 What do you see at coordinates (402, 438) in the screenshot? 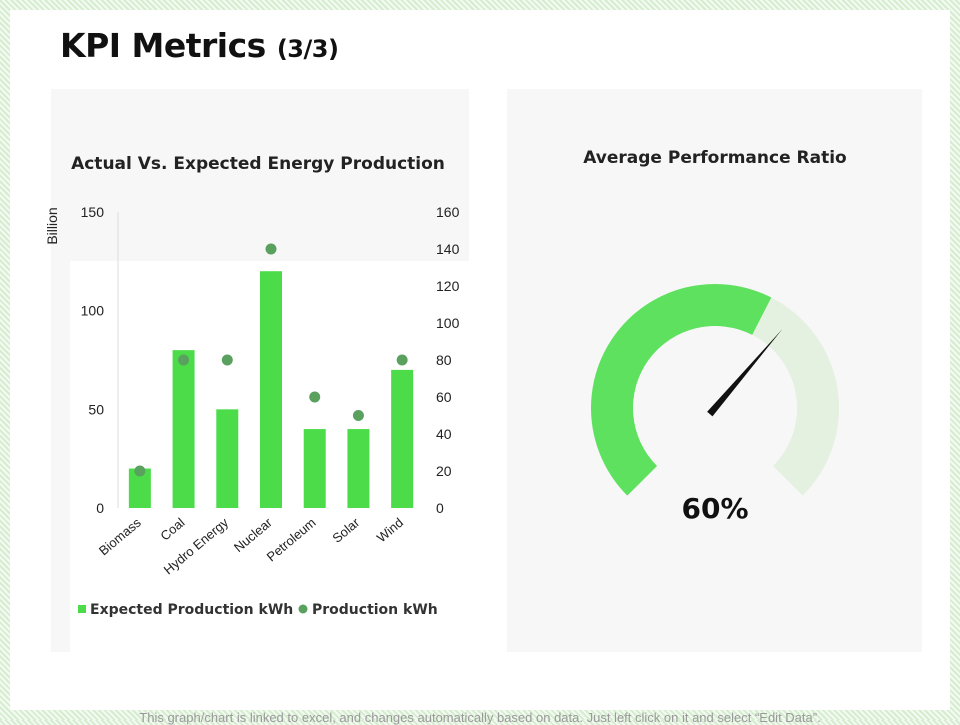
I see `bar-wind` at bounding box center [402, 438].